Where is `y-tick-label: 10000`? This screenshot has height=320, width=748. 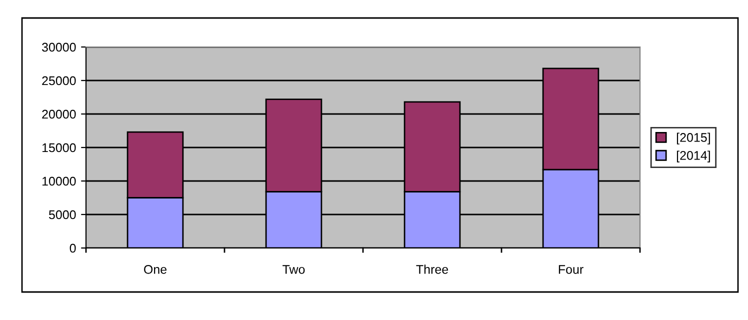
y-tick-label: 10000 is located at coordinates (59, 181).